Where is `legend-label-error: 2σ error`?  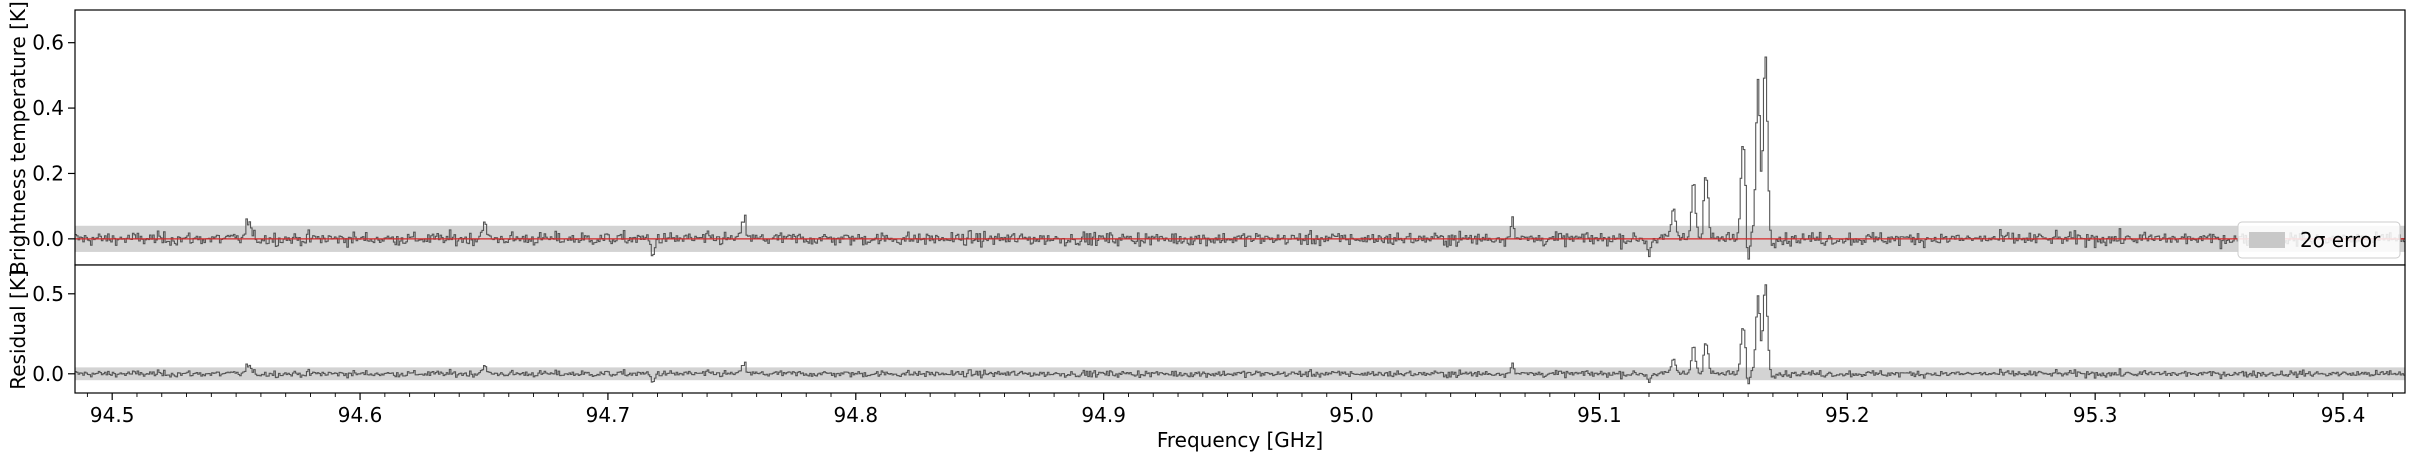
legend-label-error: 2σ error is located at coordinates (2340, 240).